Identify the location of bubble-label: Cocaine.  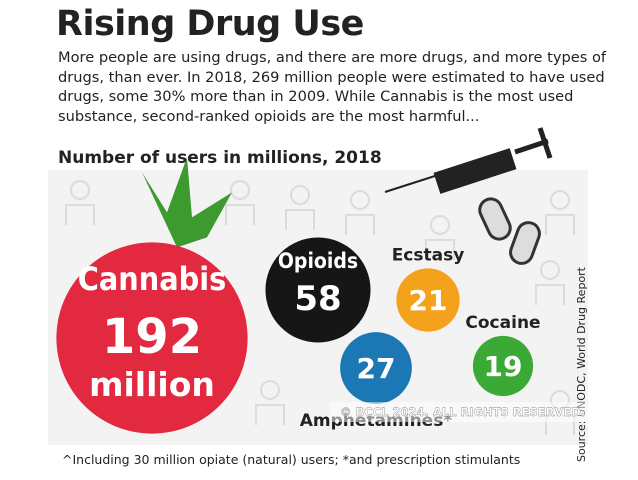
(502, 323).